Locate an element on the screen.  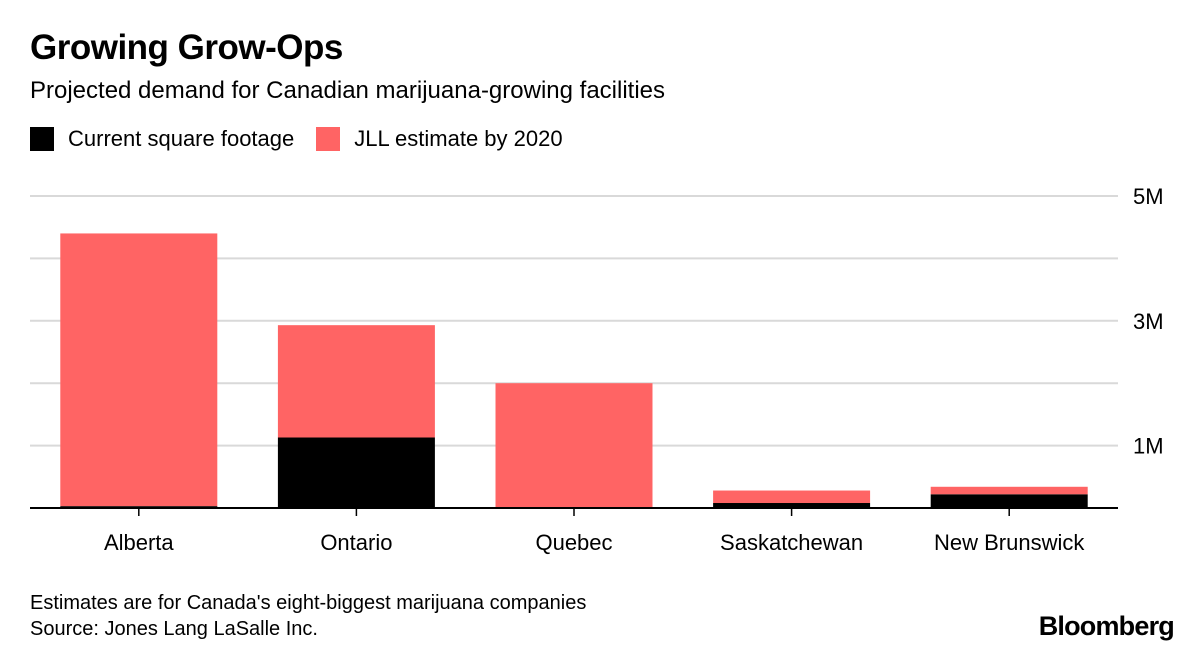
legend-item-estimate: JLL estimate by 2020 is located at coordinates (439, 139).